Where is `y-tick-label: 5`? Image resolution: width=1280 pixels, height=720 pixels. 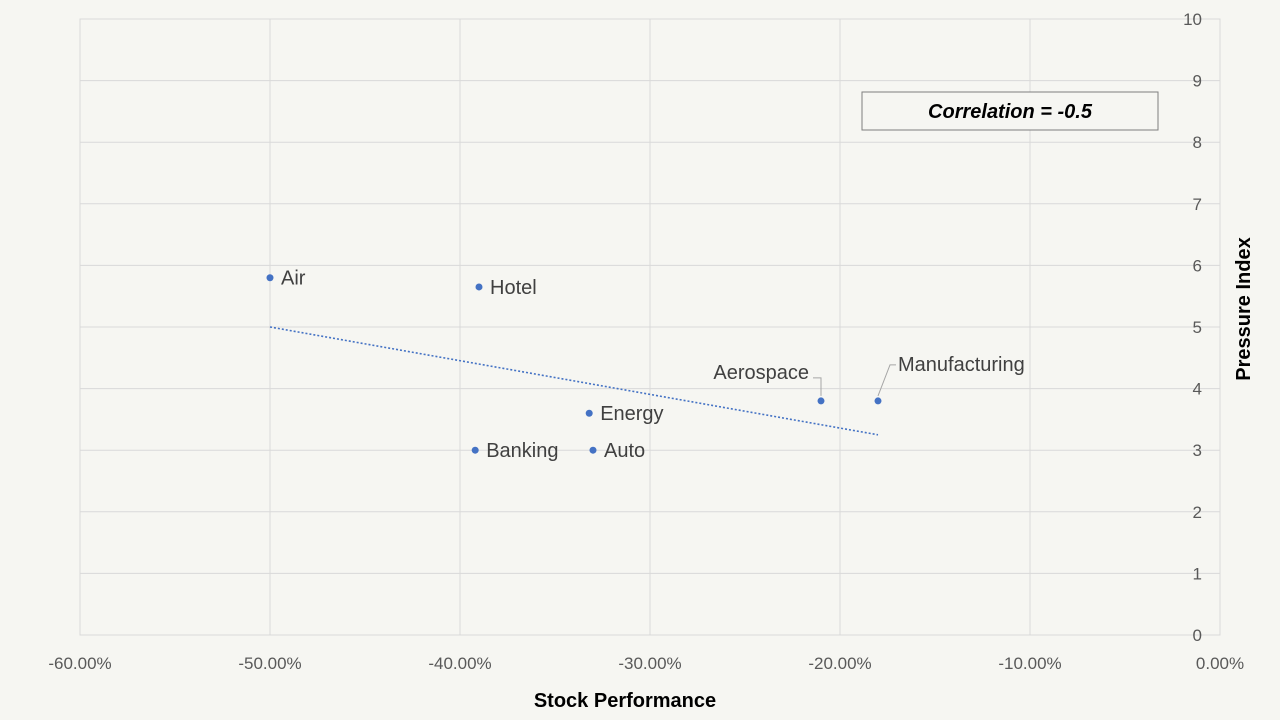
y-tick-label: 5 is located at coordinates (1197, 327).